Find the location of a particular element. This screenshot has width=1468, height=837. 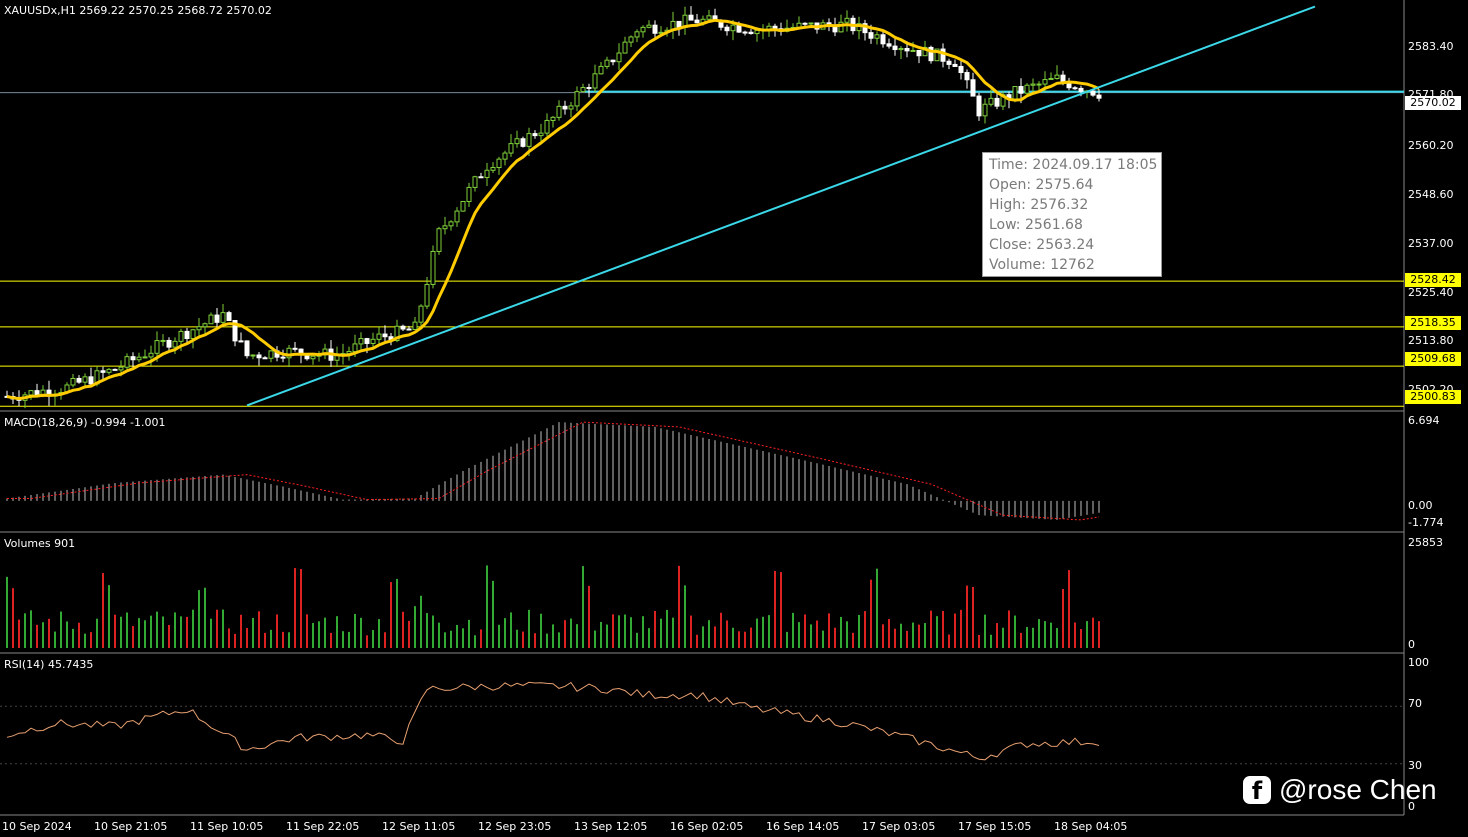

watermark-text: @rose Chen is located at coordinates (1358, 789).